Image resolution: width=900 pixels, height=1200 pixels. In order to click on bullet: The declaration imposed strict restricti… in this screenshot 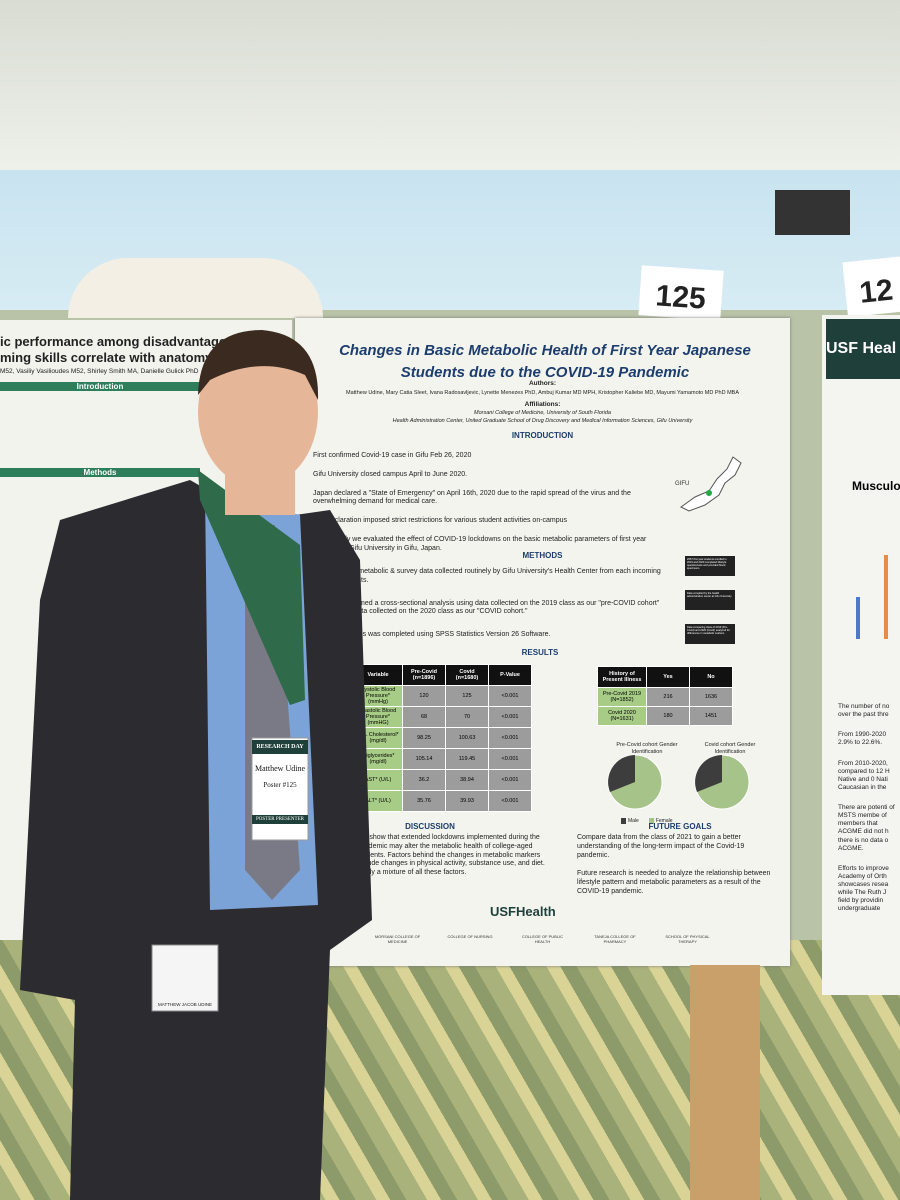, I will do `click(440, 520)`.